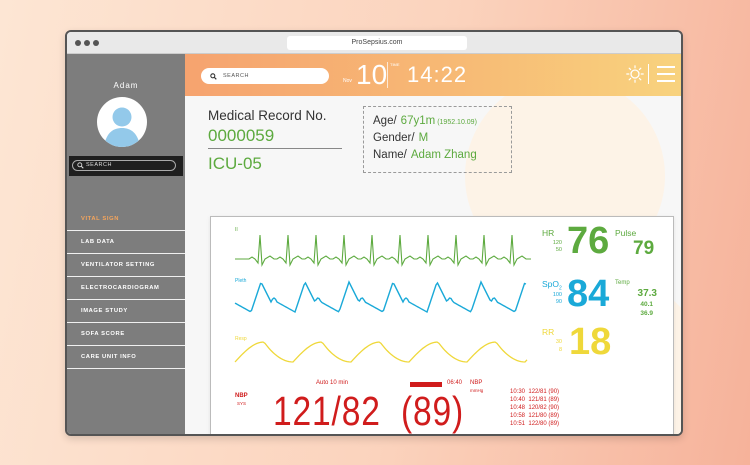 The width and height of the screenshot is (750, 465). Describe the element at coordinates (423, 138) in the screenshot. I see `gender-value: M` at that location.